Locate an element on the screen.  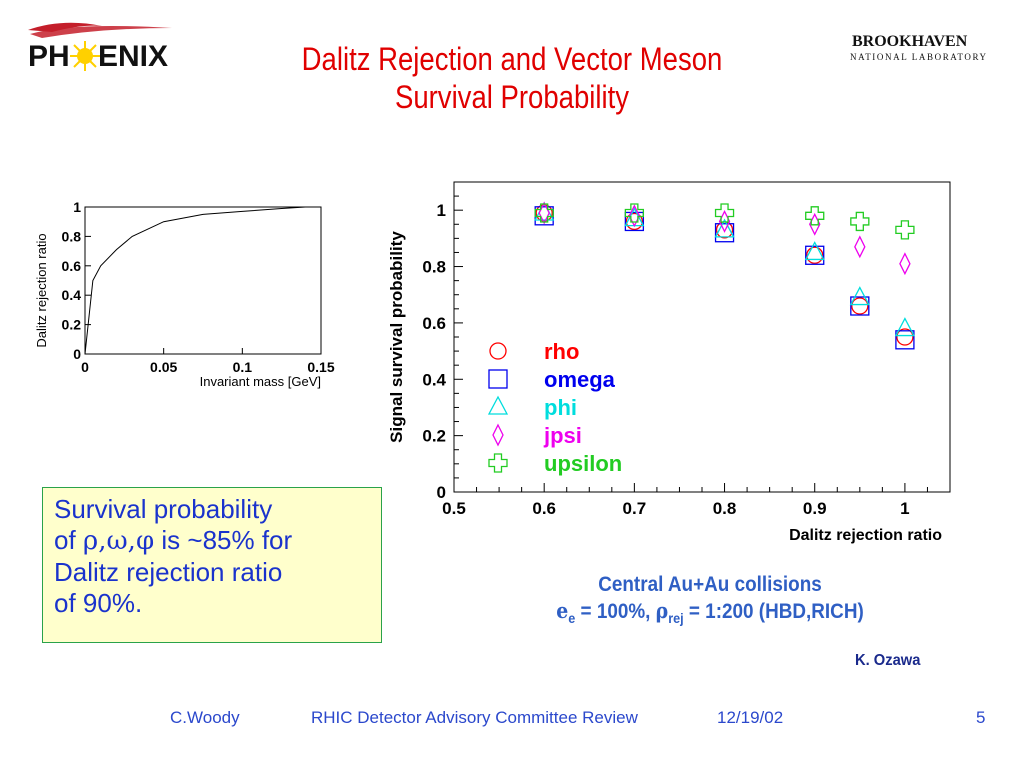
rho-value: = 1:200 (HBD,RICH) is located at coordinates (773, 611).